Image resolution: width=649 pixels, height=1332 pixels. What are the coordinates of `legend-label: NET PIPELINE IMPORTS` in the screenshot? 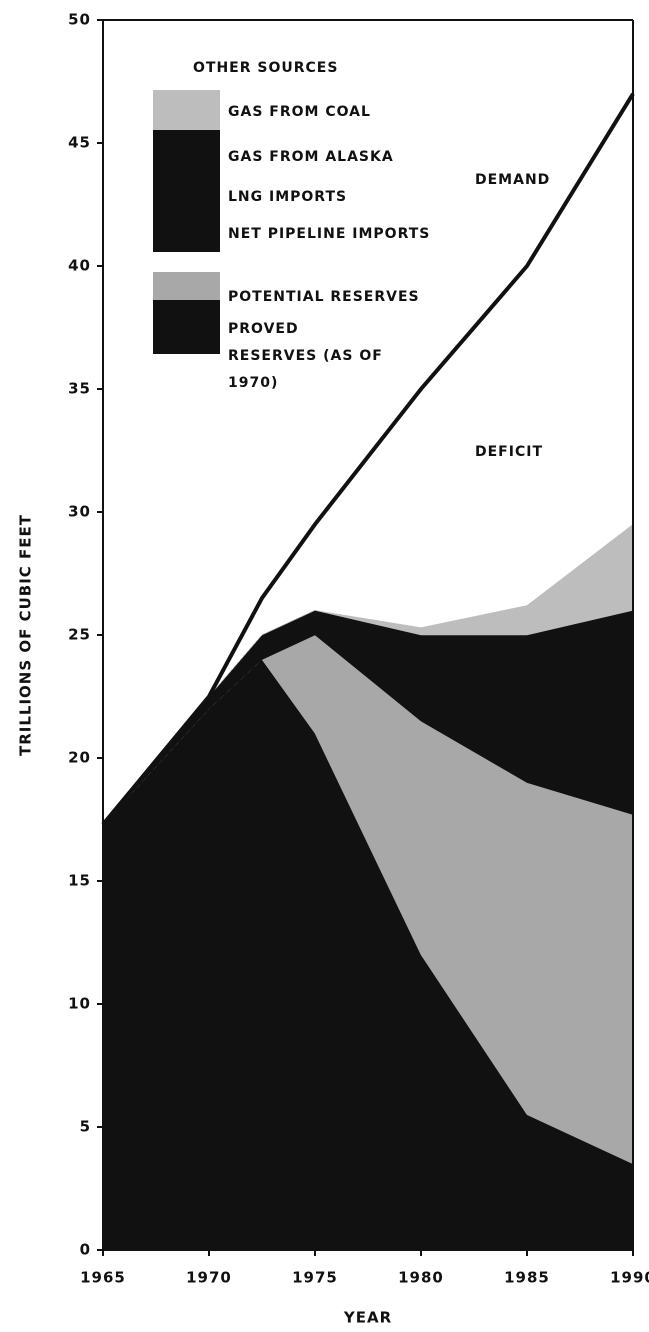 It's located at (329, 234).